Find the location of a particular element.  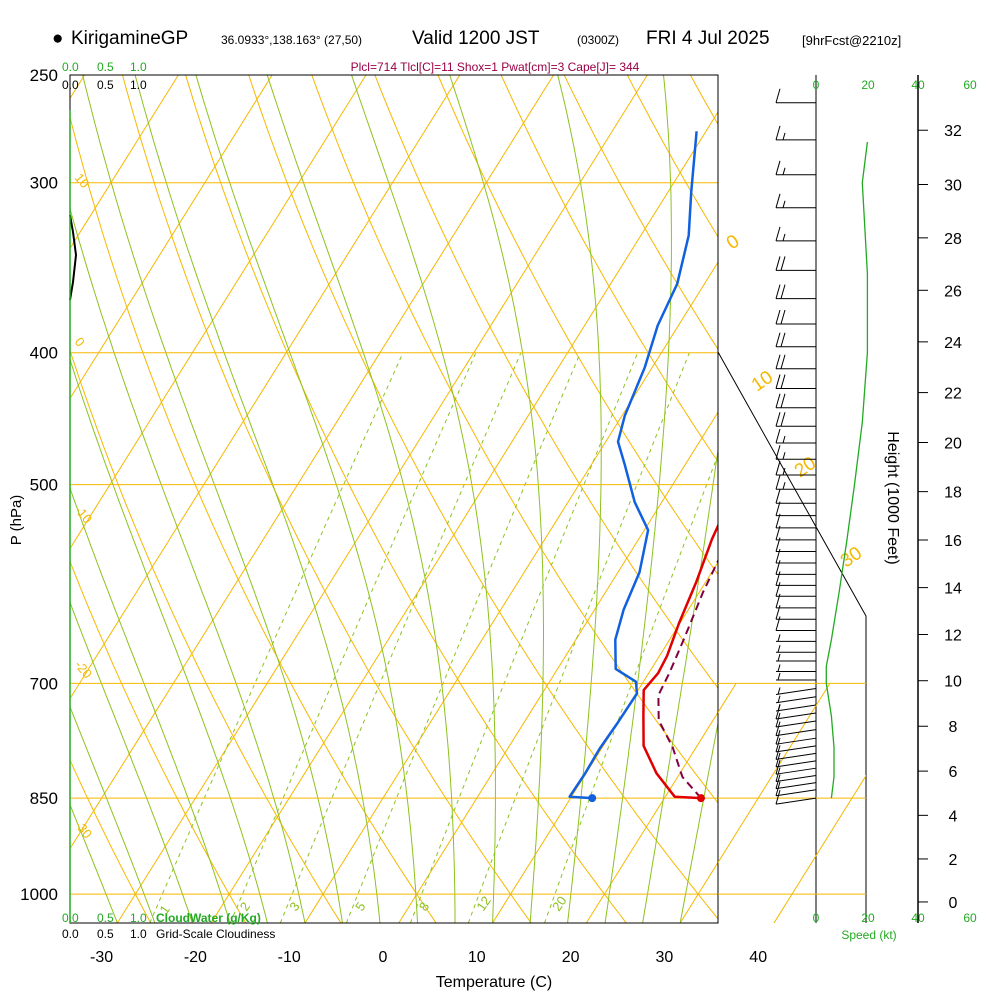

dry-adiabat-label: 0 is located at coordinates (80, 341).